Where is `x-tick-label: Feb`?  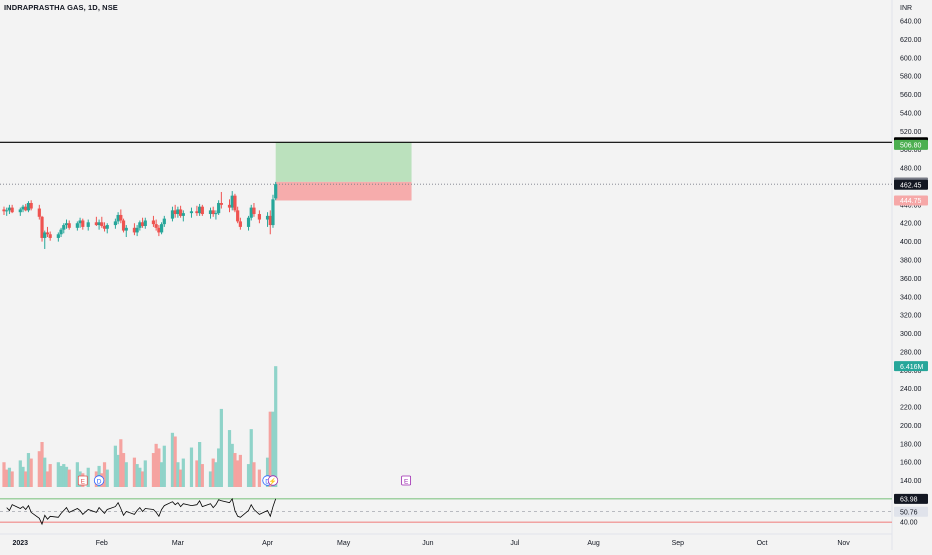
x-tick-label: Feb is located at coordinates (102, 543).